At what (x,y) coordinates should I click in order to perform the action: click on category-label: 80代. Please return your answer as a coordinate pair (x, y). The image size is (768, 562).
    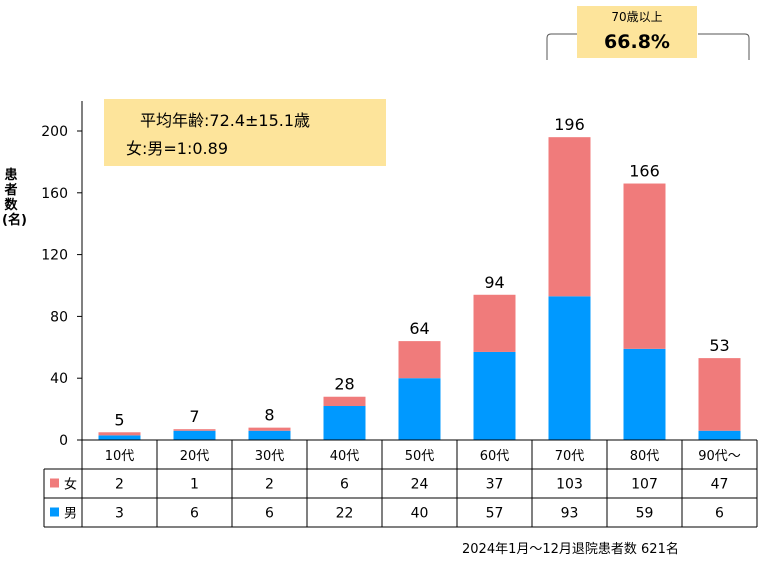
    Looking at the image, I should click on (645, 456).